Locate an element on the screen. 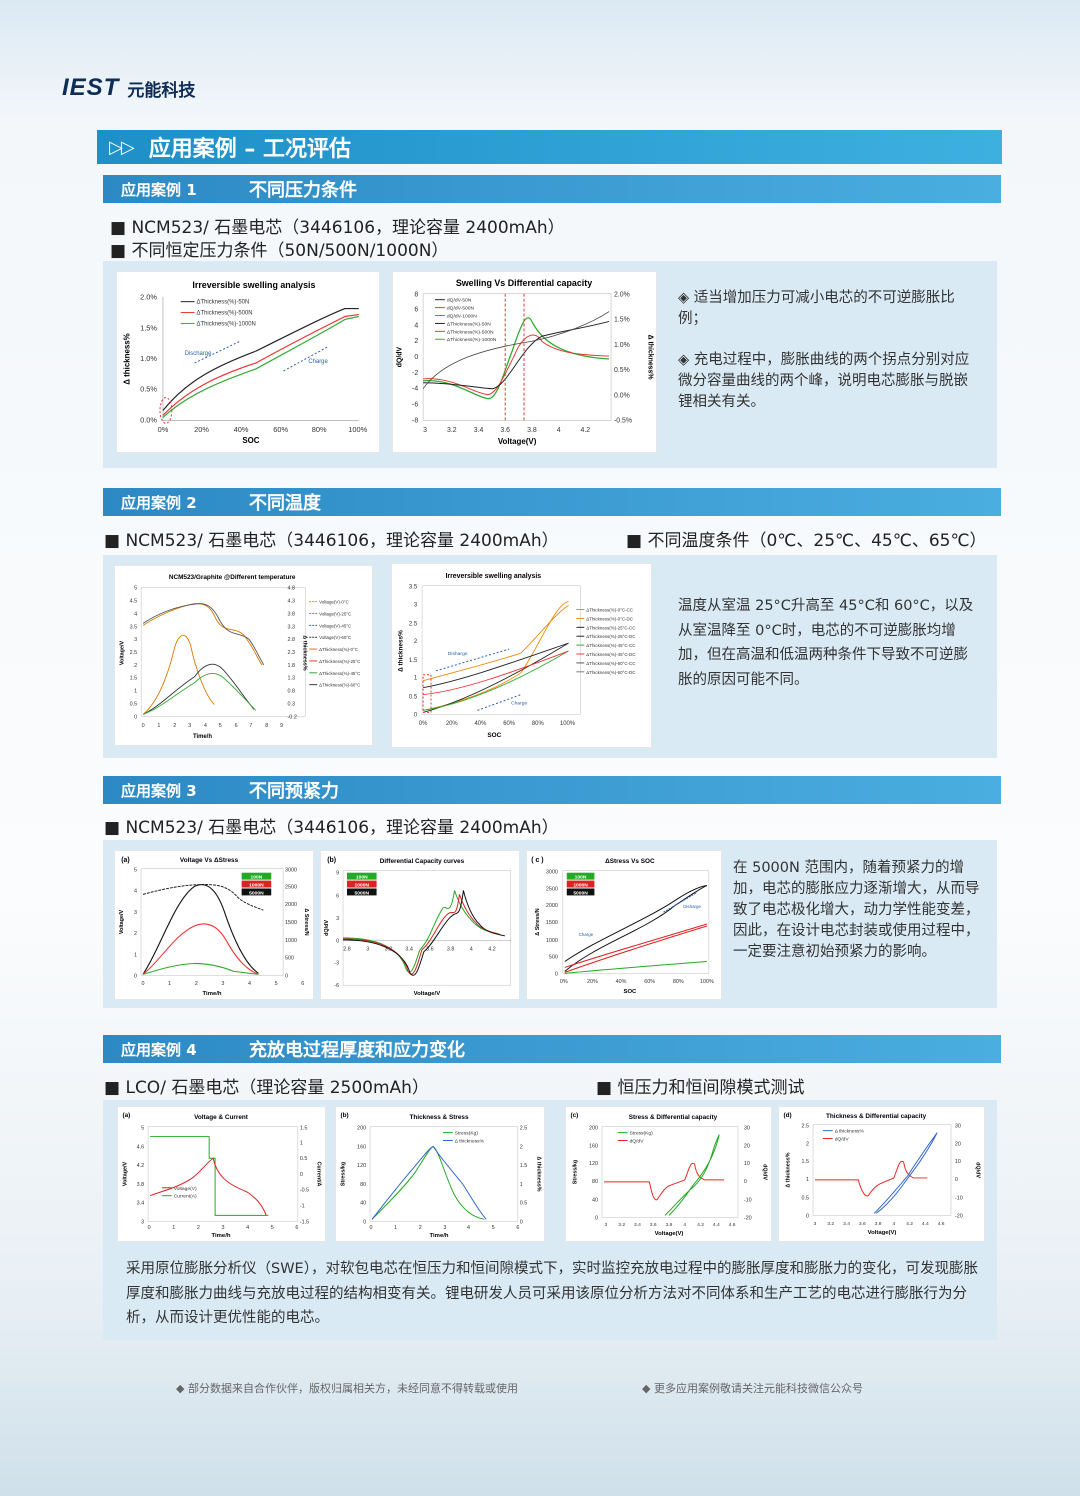  svg-text: 5 is located at coordinates (135, 589).